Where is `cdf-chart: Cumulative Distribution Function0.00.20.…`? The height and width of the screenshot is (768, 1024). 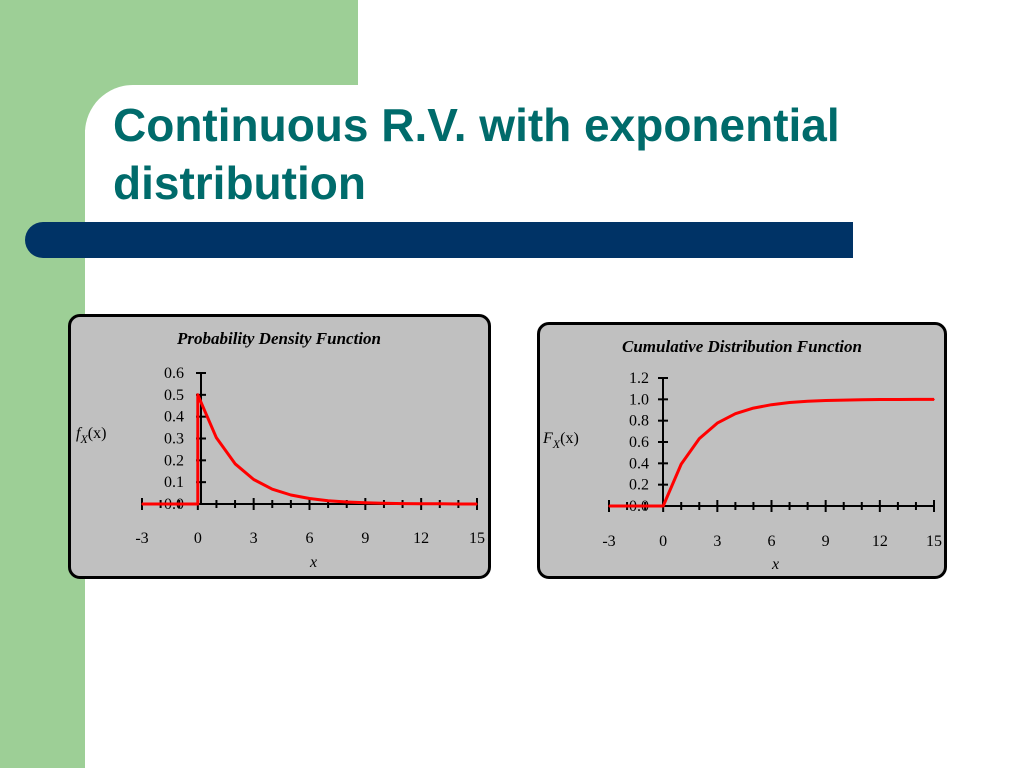
cdf-chart: Cumulative Distribution Function0.00.20.… is located at coordinates (742, 455).